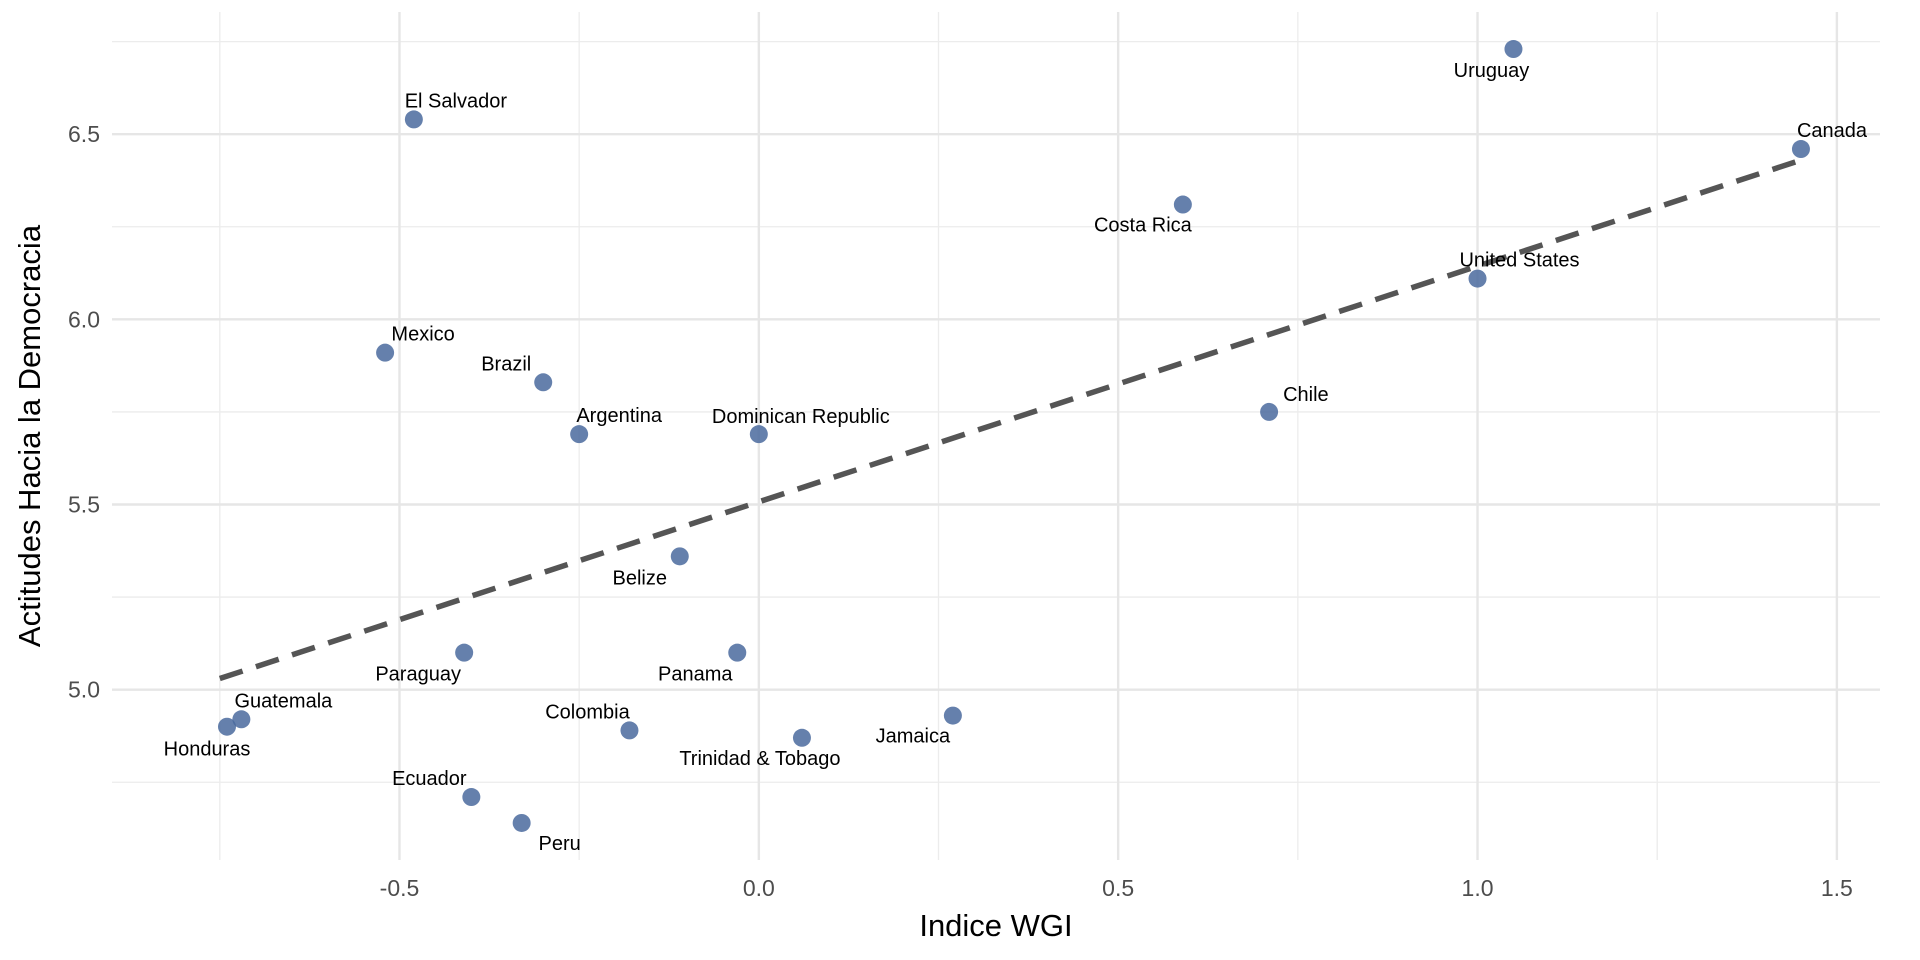  What do you see at coordinates (679, 556) in the screenshot?
I see `data-point-belize` at bounding box center [679, 556].